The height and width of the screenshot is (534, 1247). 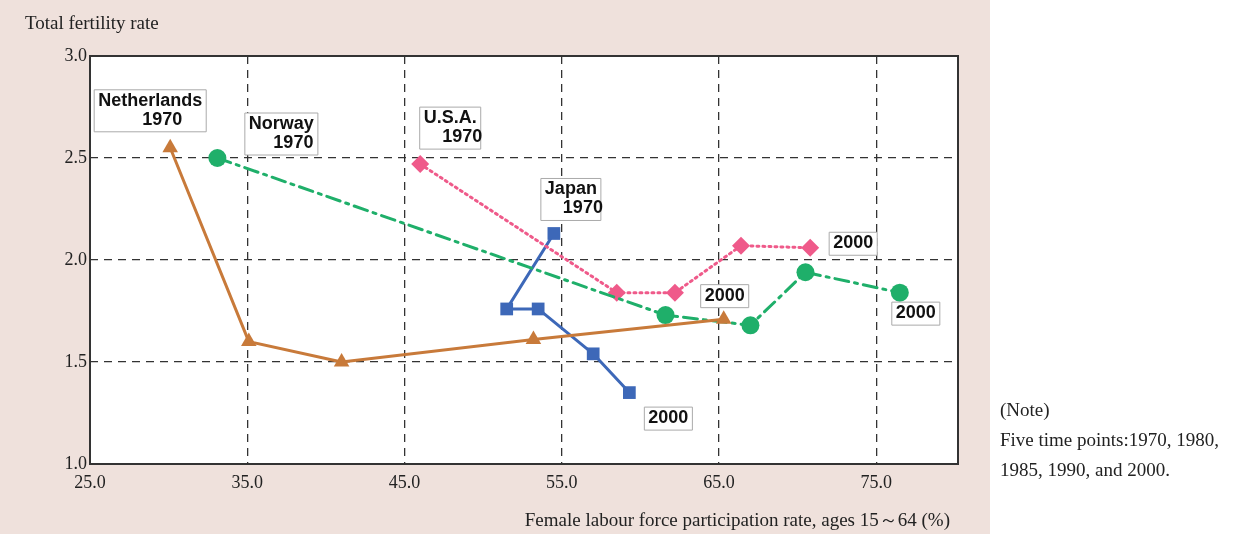 What do you see at coordinates (75, 258) in the screenshot?
I see `y-tick-label: 2.0` at bounding box center [75, 258].